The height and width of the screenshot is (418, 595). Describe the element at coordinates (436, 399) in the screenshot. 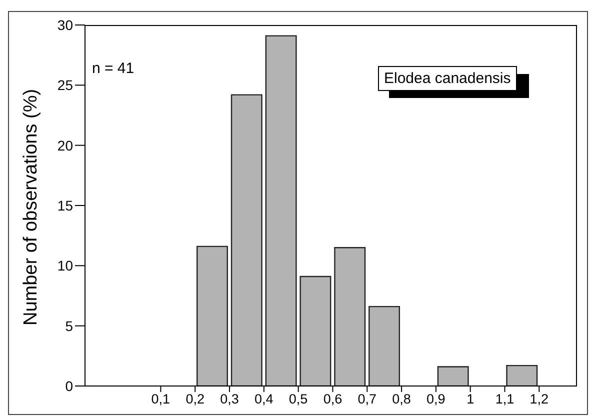

I see `x-tick-label: 0,9` at that location.